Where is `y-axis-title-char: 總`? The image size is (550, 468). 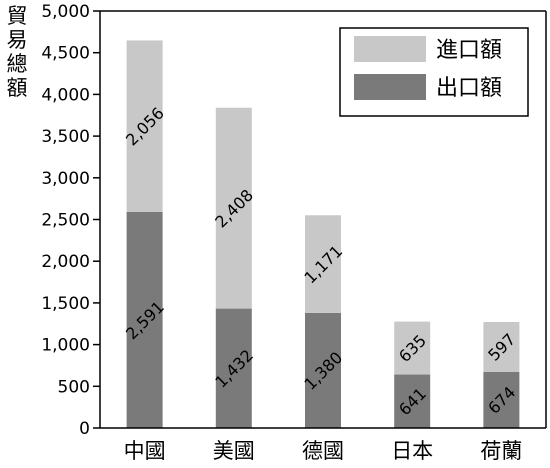
y-axis-title-char: 總 is located at coordinates (17, 64).